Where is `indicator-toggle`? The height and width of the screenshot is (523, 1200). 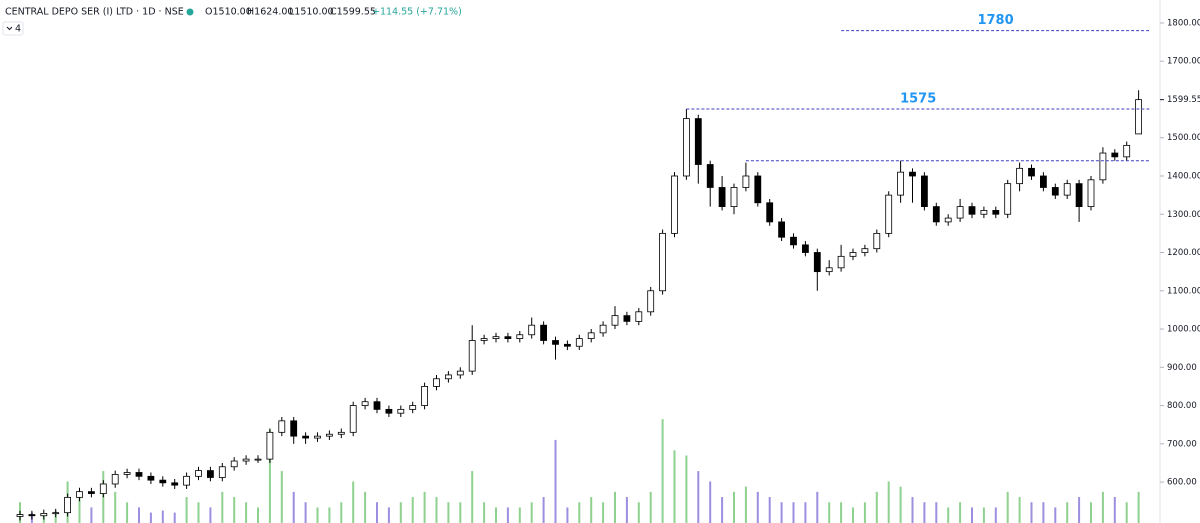 indicator-toggle is located at coordinates (13, 28).